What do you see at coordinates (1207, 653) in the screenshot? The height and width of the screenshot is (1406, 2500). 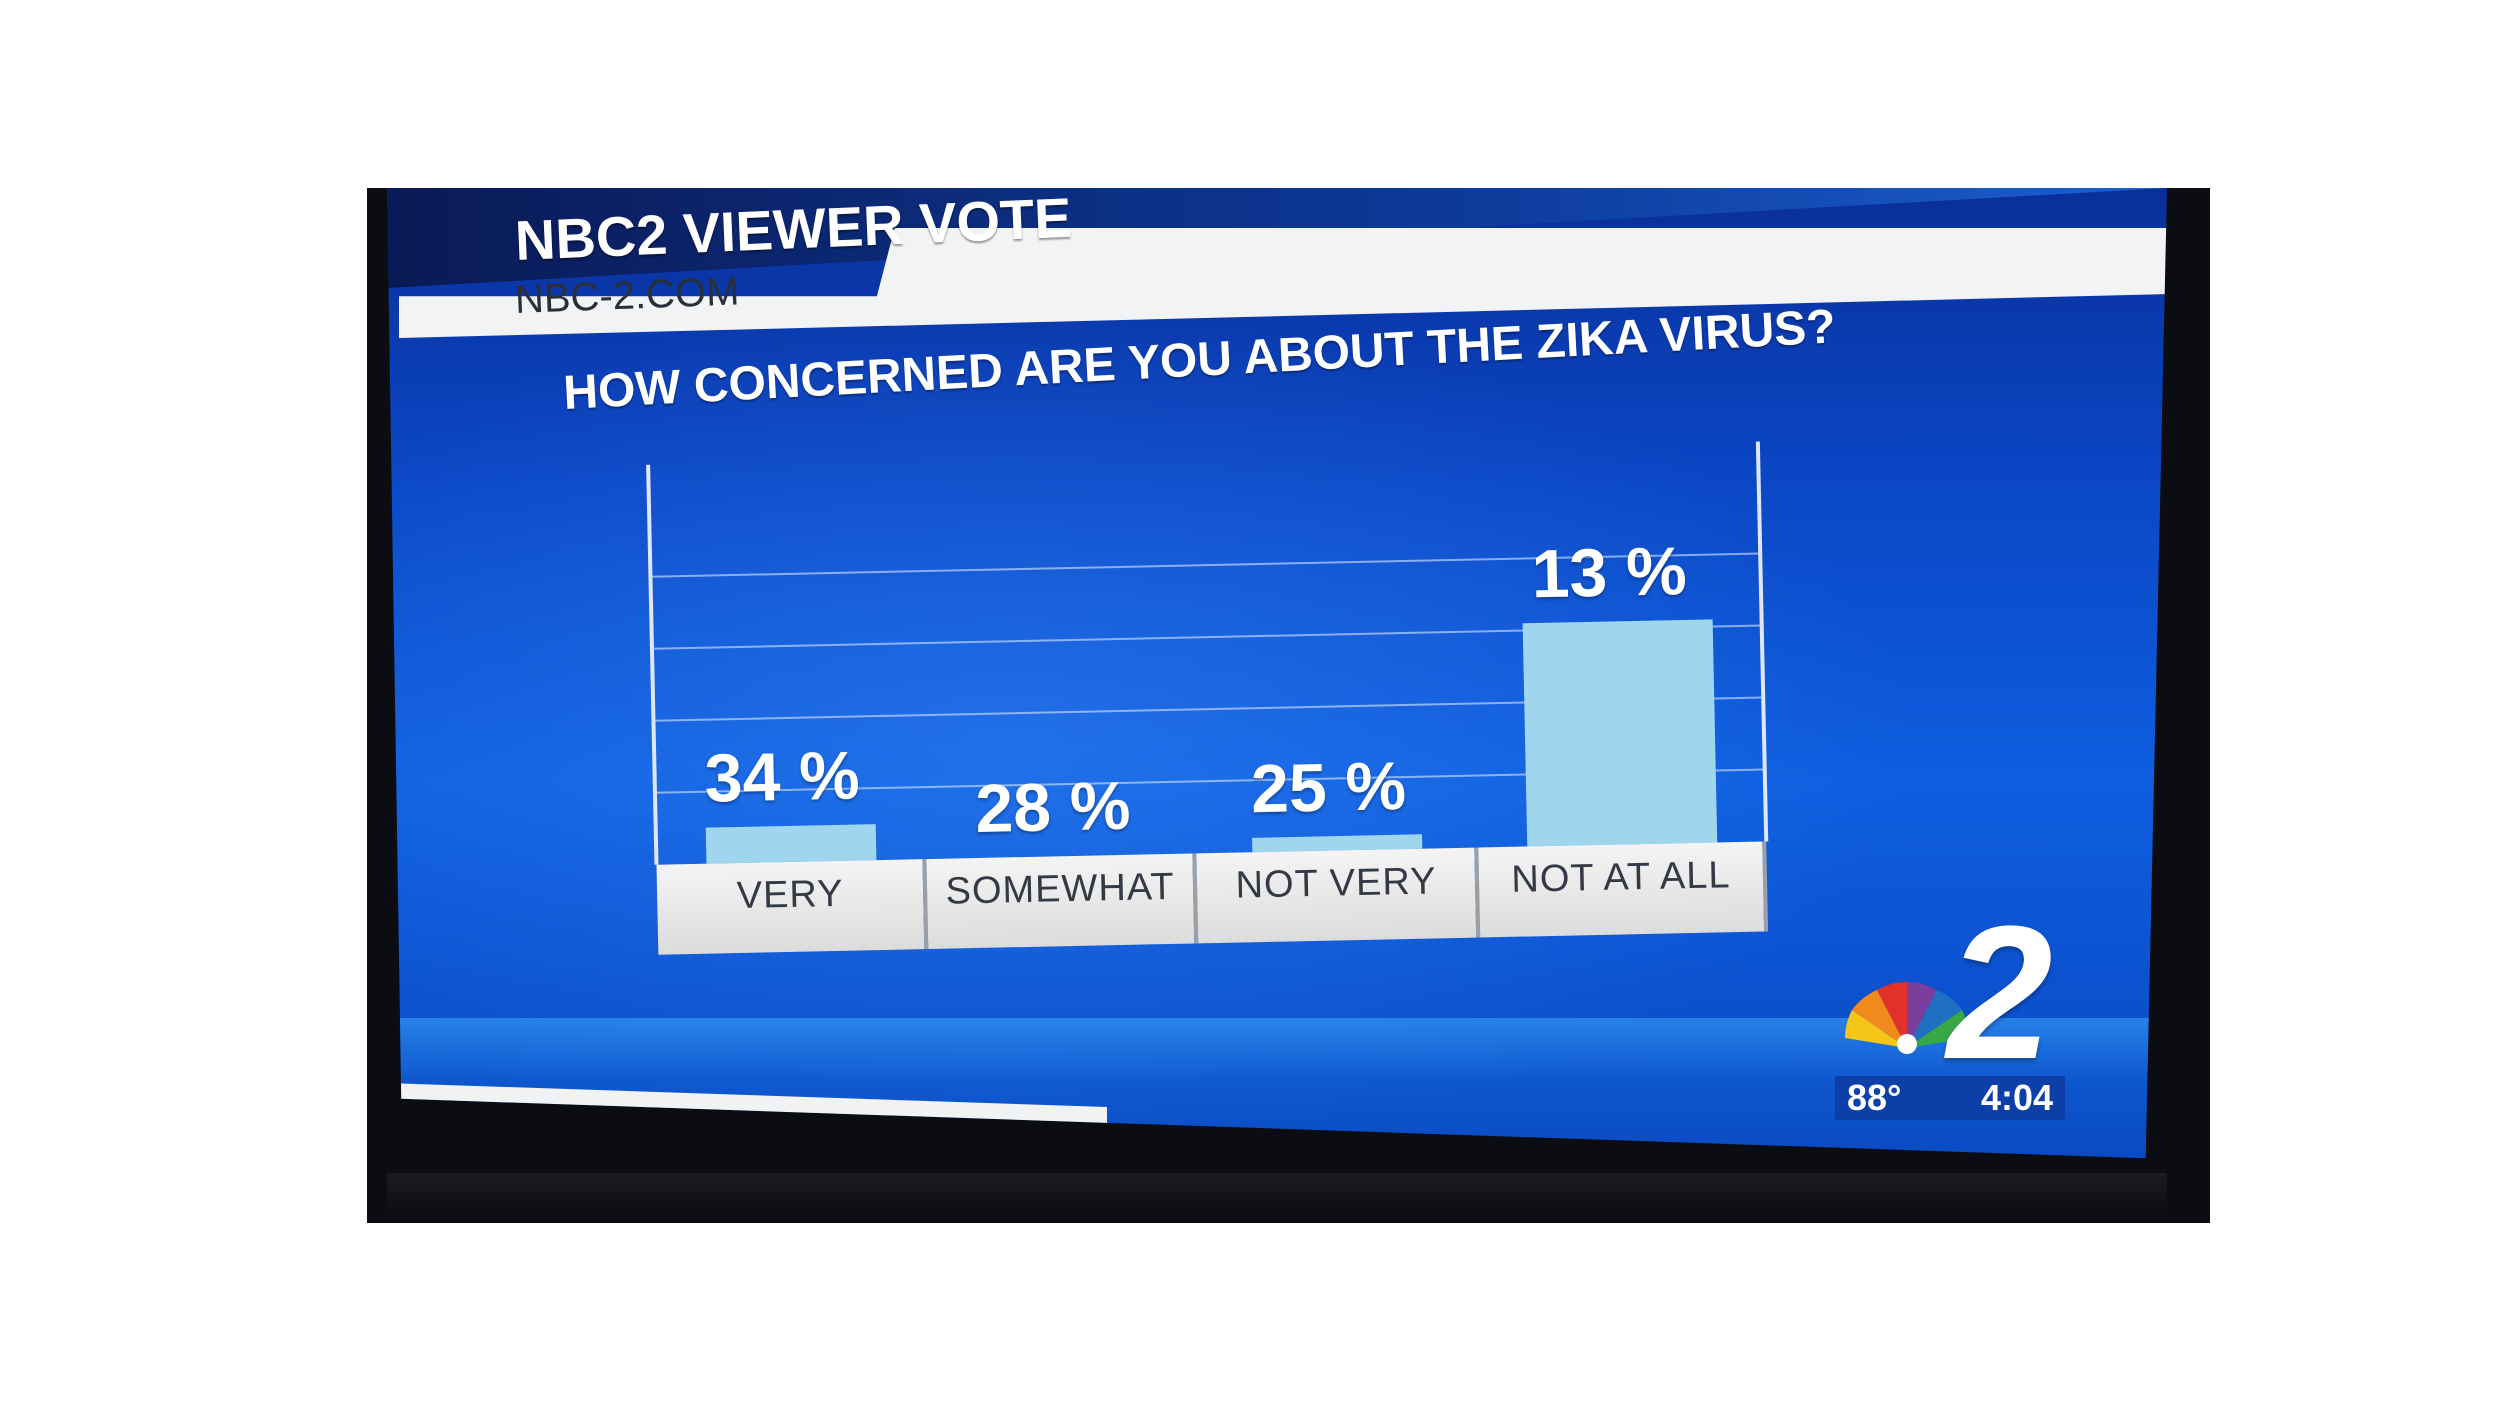 I see `chart-svg` at bounding box center [1207, 653].